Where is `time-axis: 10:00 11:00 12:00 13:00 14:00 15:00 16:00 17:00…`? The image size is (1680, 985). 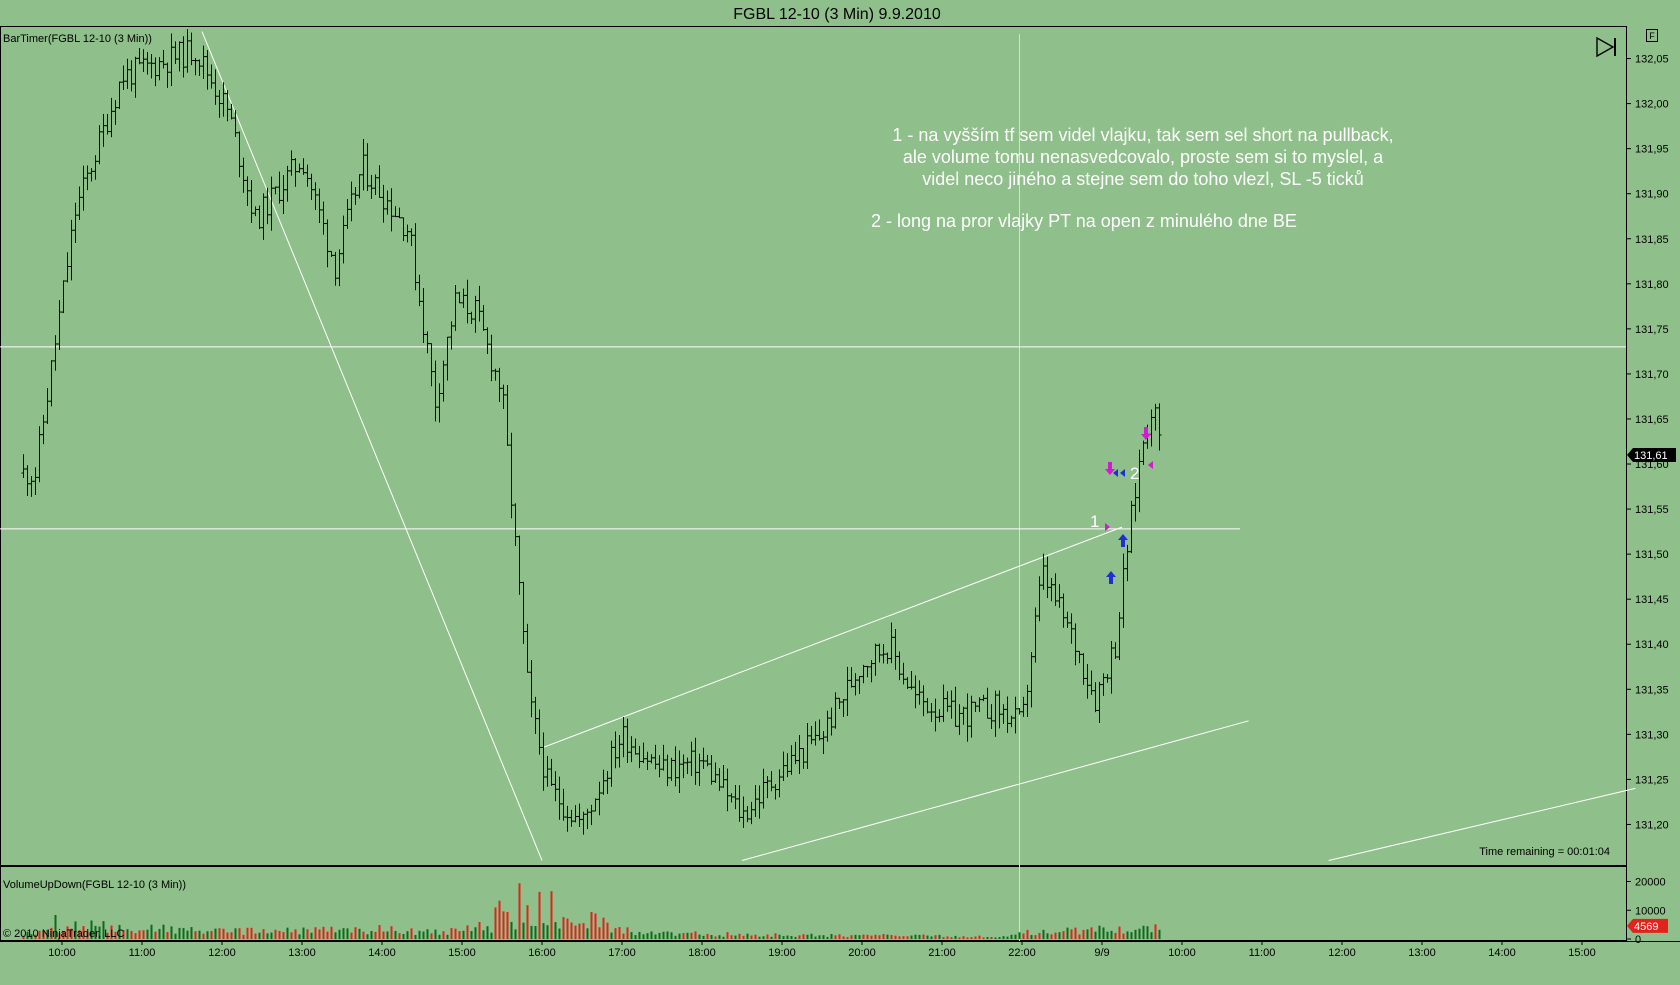 time-axis: 10:00 11:00 12:00 13:00 14:00 15:00 16:00 17:00… is located at coordinates (822, 950).